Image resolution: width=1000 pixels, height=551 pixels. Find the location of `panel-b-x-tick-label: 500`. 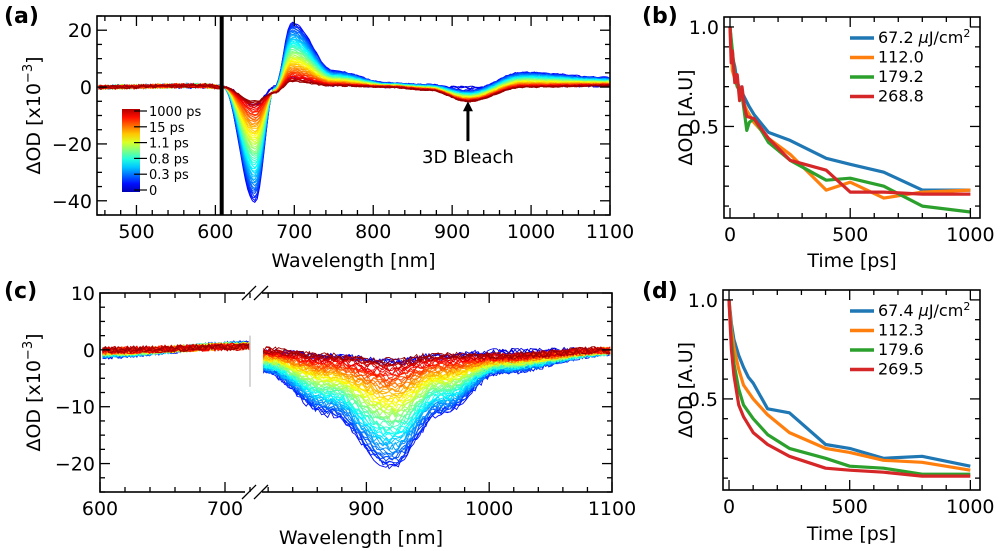

panel-b-x-tick-label: 500 is located at coordinates (850, 235).